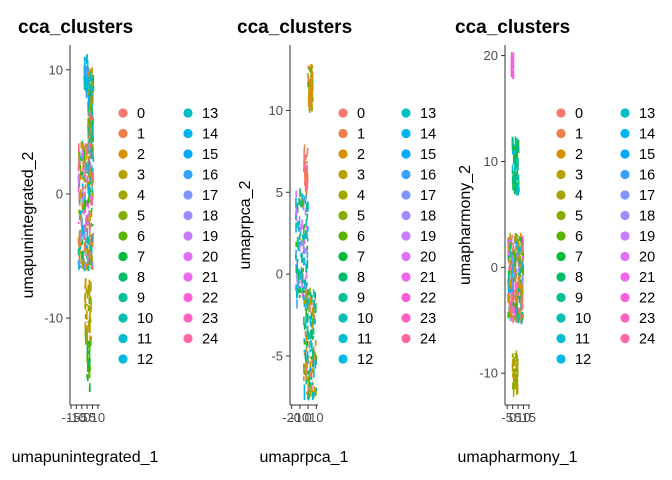  Describe the element at coordinates (277, 355) in the screenshot. I see `y-tick-label: -5` at that location.